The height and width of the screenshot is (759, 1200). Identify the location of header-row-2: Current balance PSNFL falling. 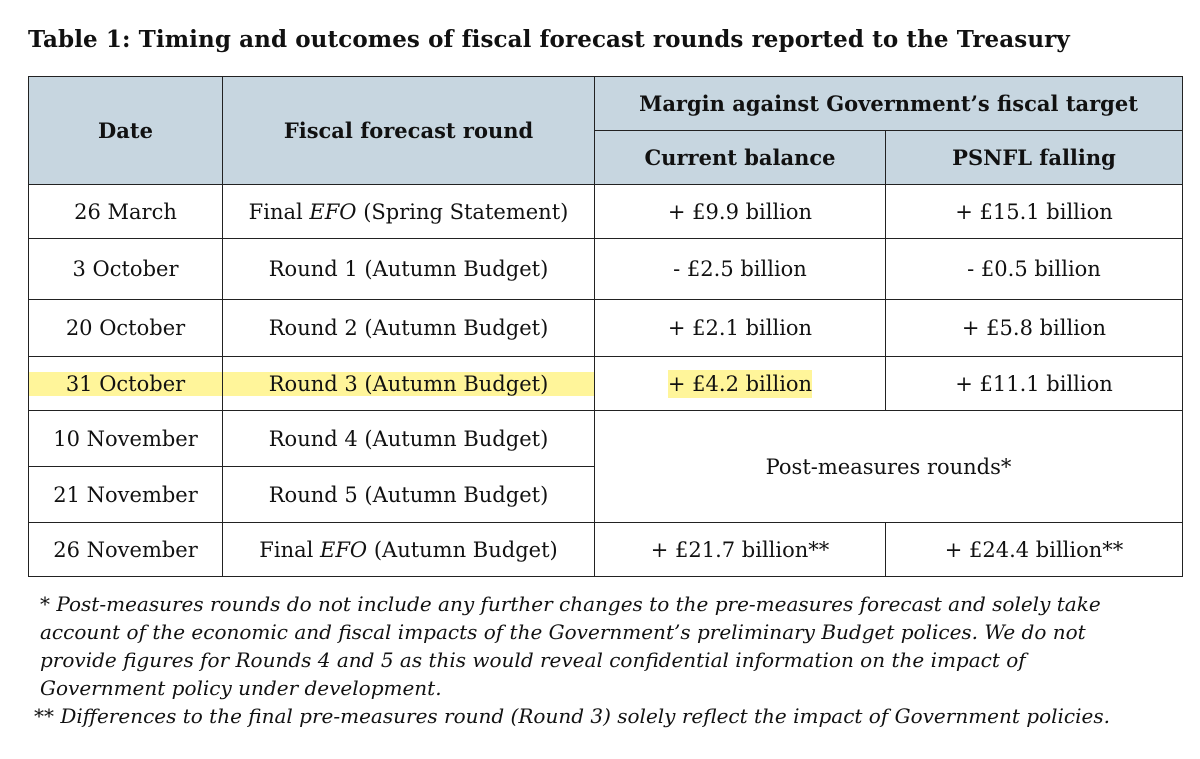
(606, 157).